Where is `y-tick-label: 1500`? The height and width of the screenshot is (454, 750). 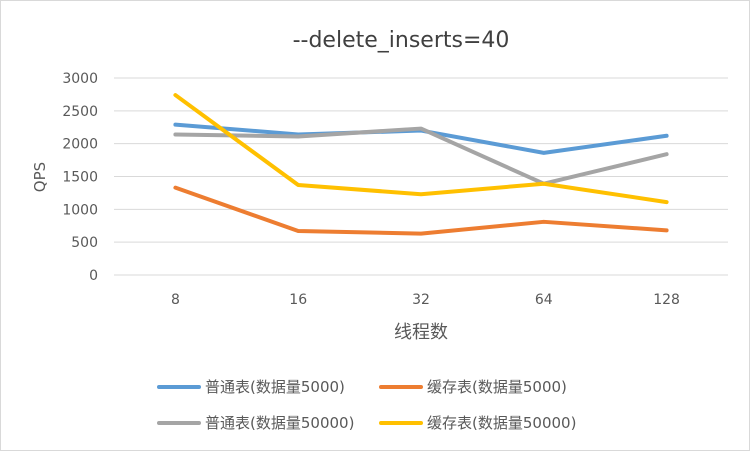
y-tick-label: 1500 is located at coordinates (80, 178).